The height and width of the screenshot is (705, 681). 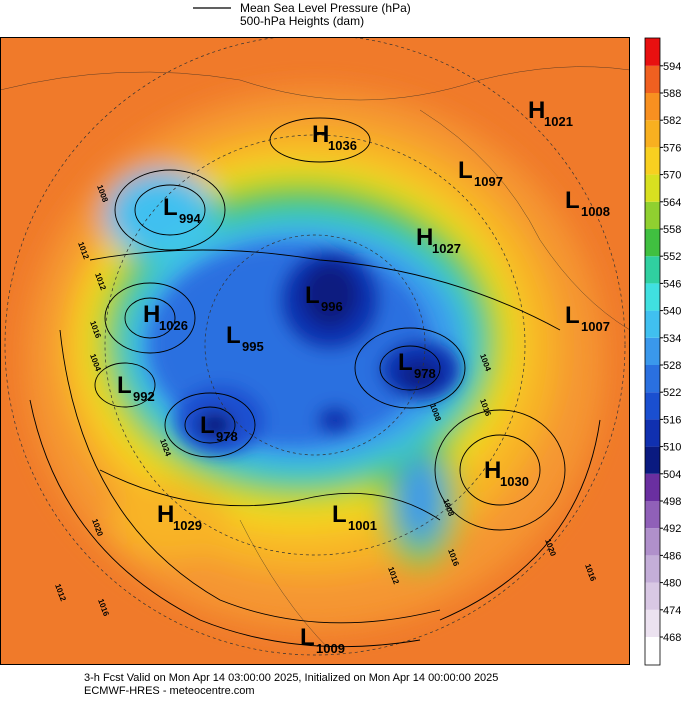 I want to click on center-value: 1021, so click(x=558, y=121).